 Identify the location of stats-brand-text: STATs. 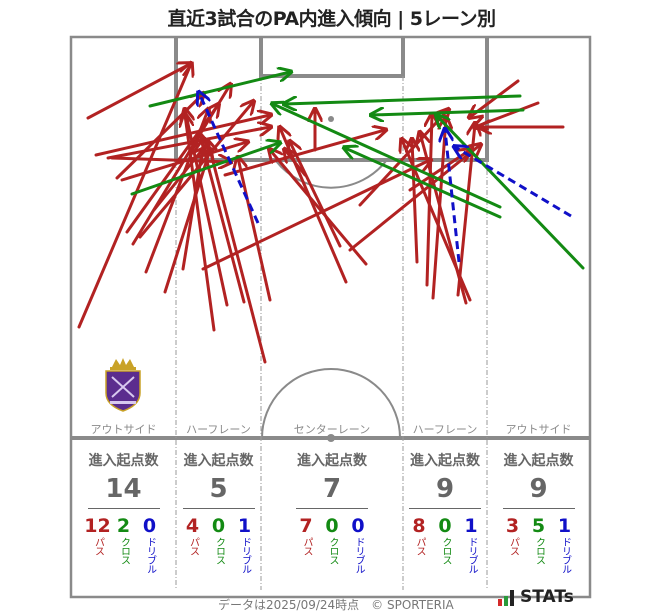
(547, 597).